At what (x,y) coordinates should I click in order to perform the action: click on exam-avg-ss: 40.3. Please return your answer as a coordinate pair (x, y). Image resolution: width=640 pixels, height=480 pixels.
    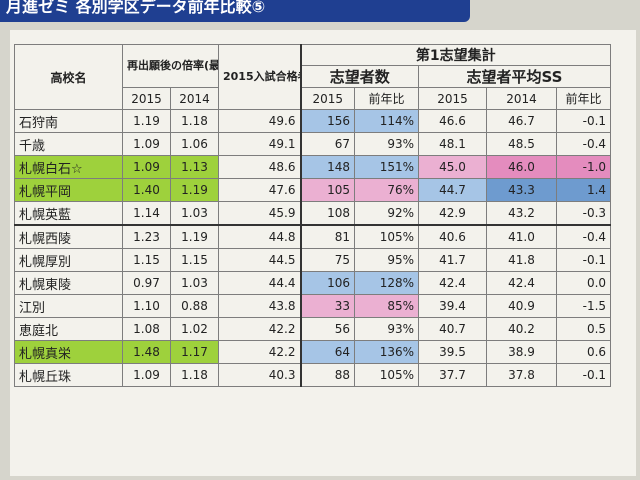
    Looking at the image, I should click on (259, 375).